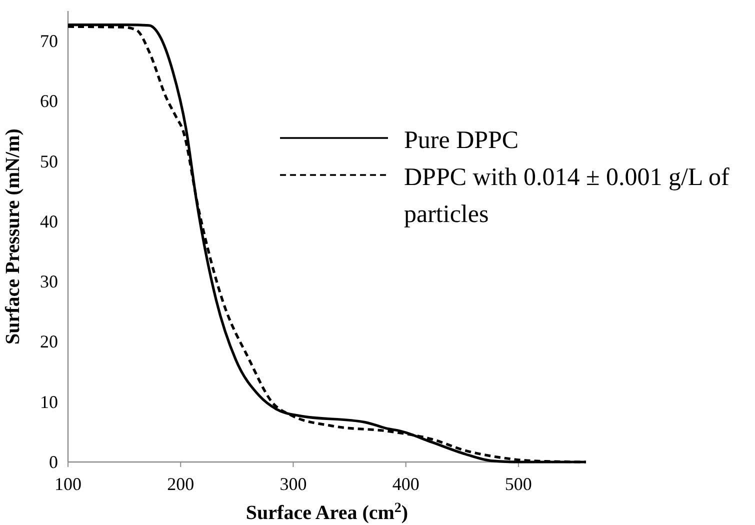 This screenshot has width=755, height=525. I want to click on x-tick-label: 200, so click(180, 484).